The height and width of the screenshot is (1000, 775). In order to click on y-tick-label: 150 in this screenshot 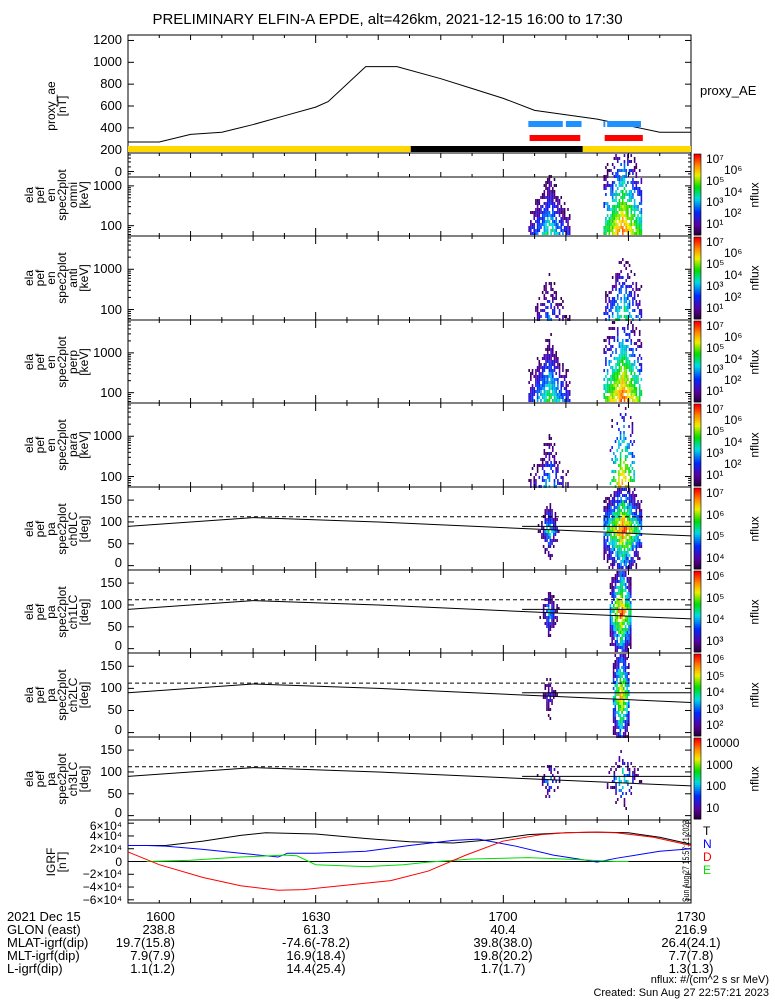, I will do `click(111, 750)`.